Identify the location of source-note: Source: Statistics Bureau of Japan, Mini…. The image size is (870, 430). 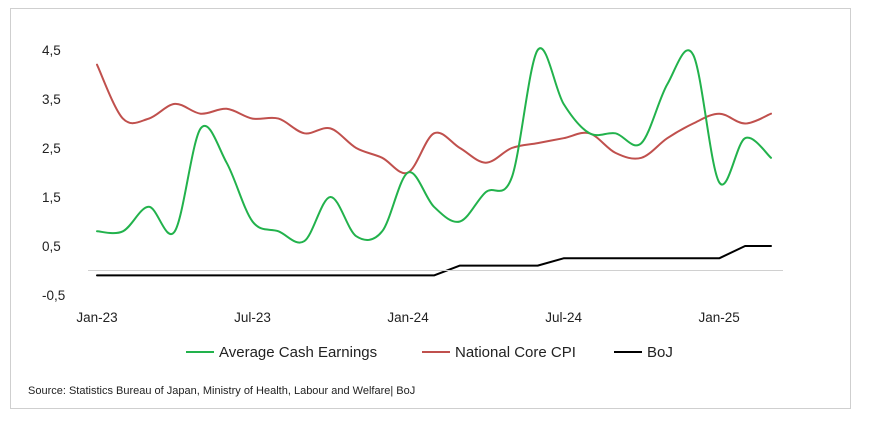
(222, 391).